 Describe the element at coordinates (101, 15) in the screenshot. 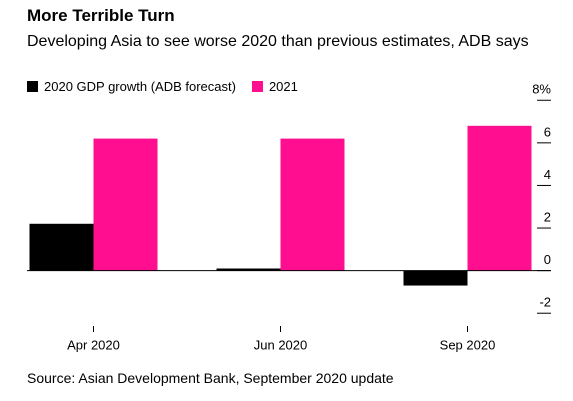

I see `chart-title: More Terrible Turn` at that location.